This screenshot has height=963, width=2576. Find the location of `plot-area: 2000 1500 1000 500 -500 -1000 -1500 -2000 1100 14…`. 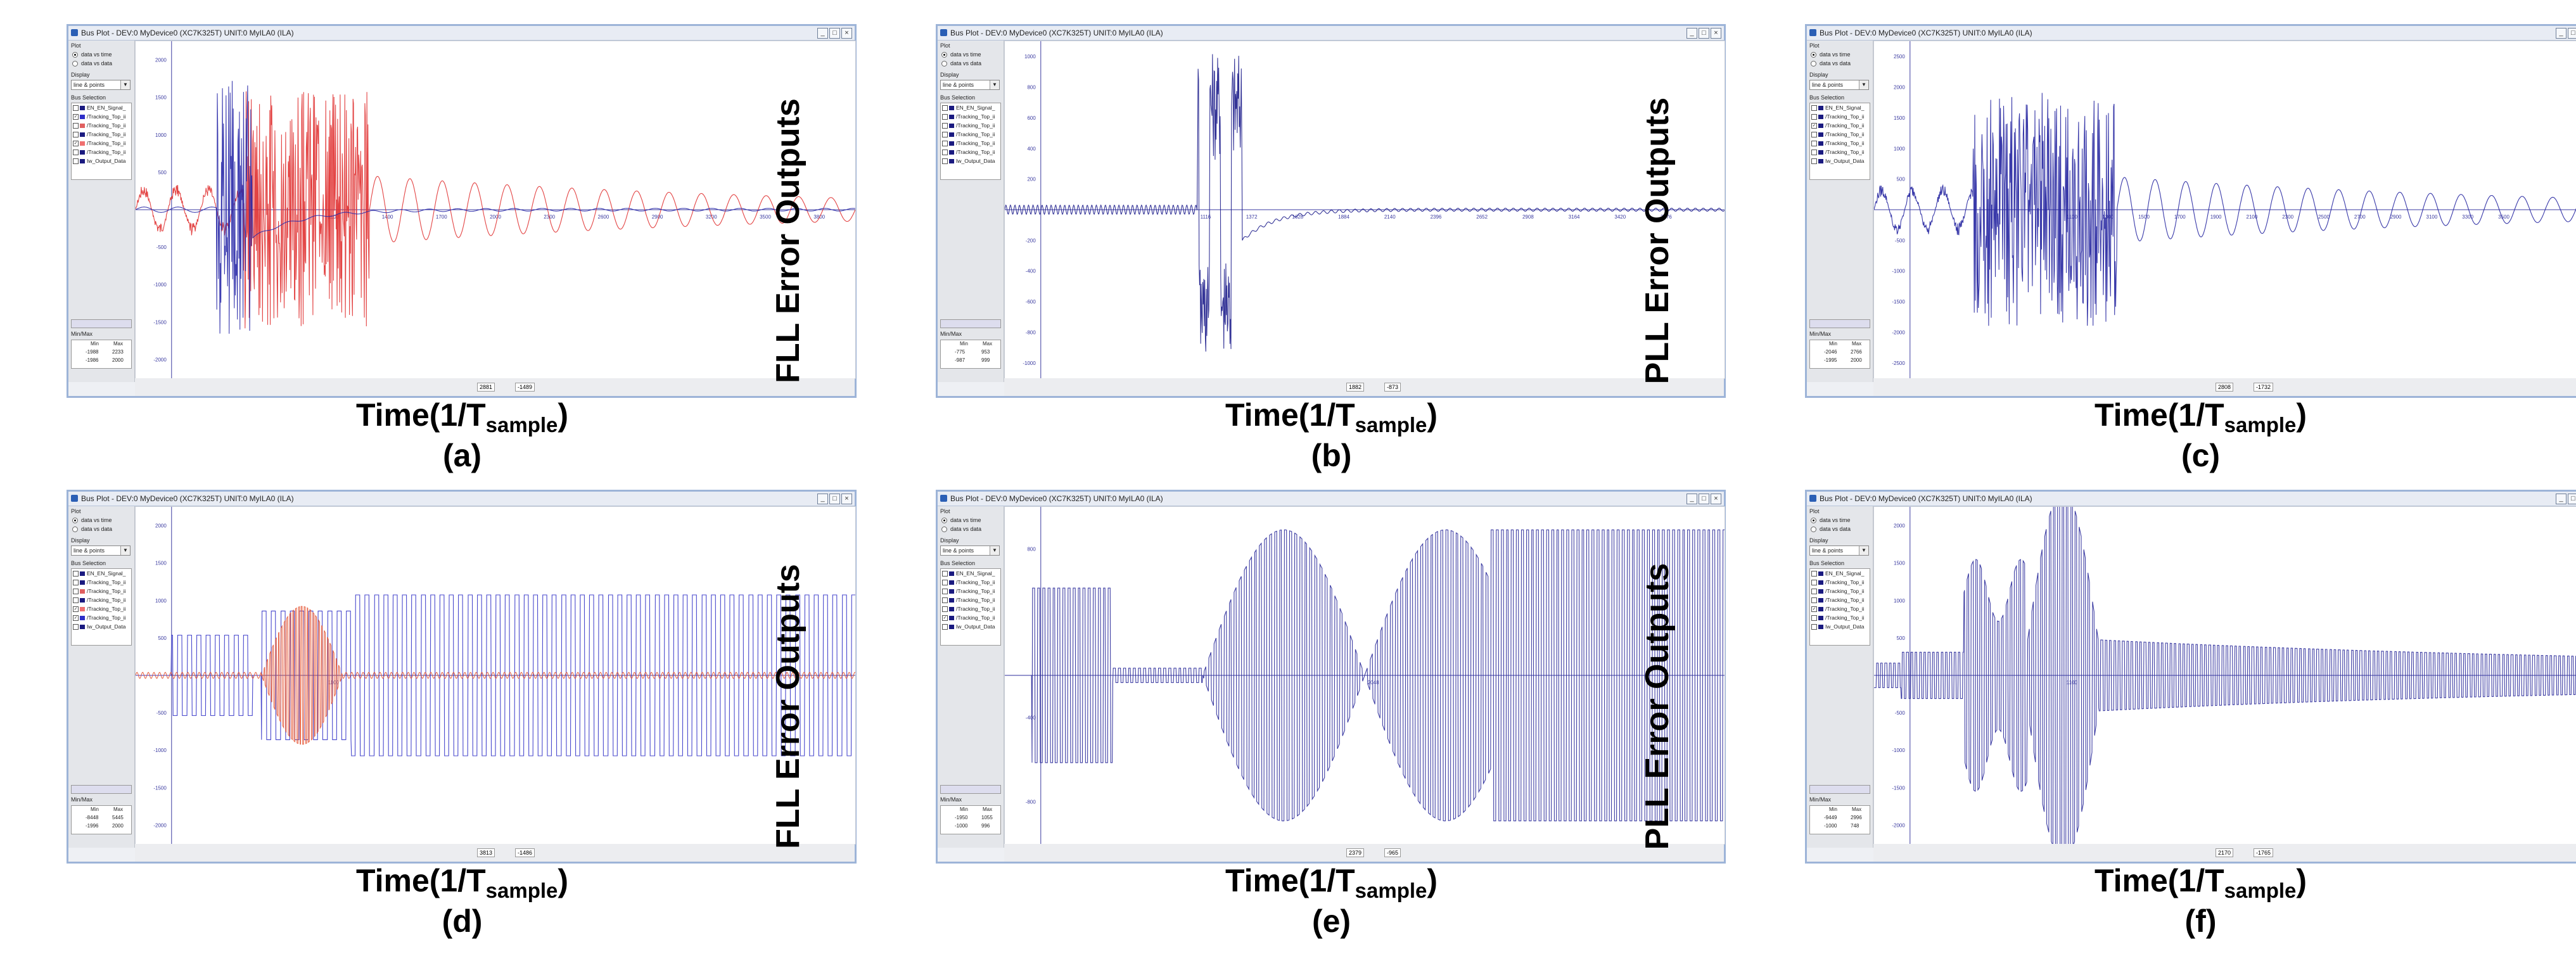

plot-area: 2000 1500 1000 500 -500 -1000 -1500 -2000 1100 14… is located at coordinates (496, 210).